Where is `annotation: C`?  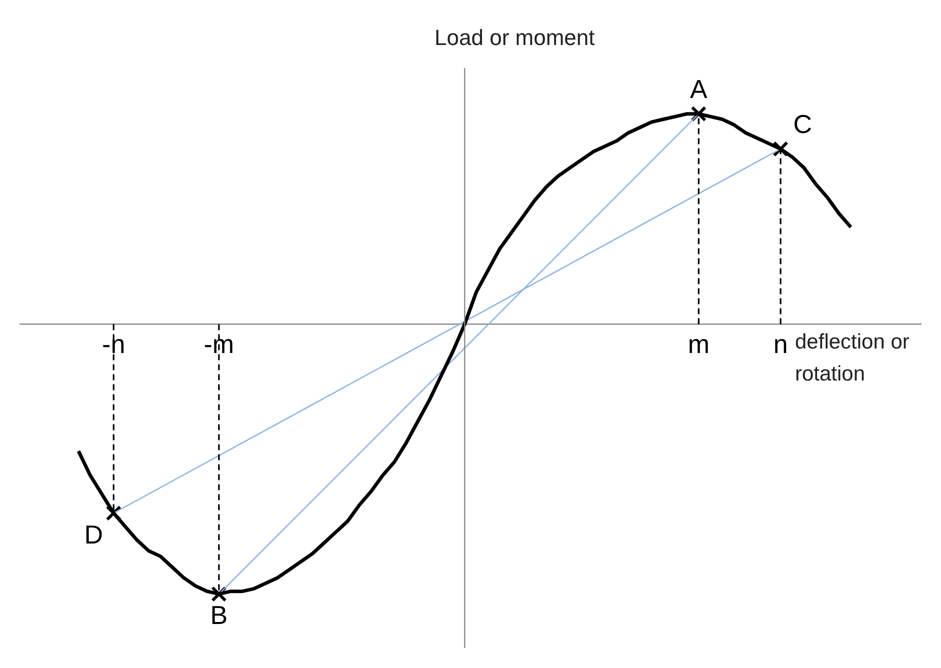 annotation: C is located at coordinates (802, 124).